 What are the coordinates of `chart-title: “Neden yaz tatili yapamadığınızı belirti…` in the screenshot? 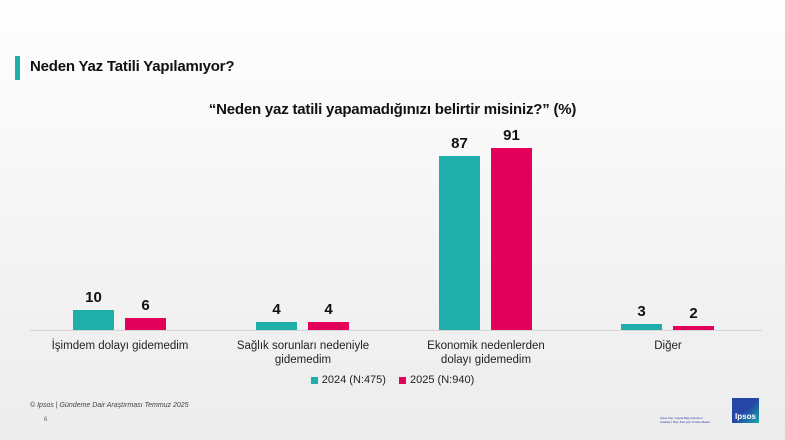 It's located at (392, 109).